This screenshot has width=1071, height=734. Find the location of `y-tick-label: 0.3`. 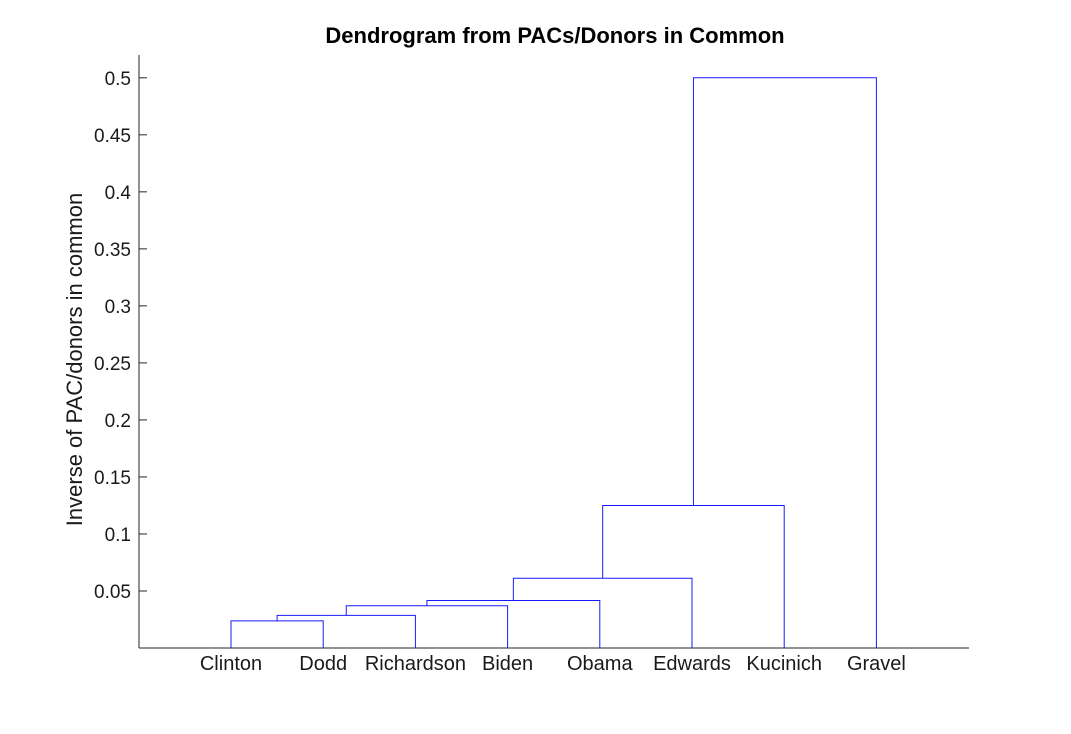

y-tick-label: 0.3 is located at coordinates (118, 307).